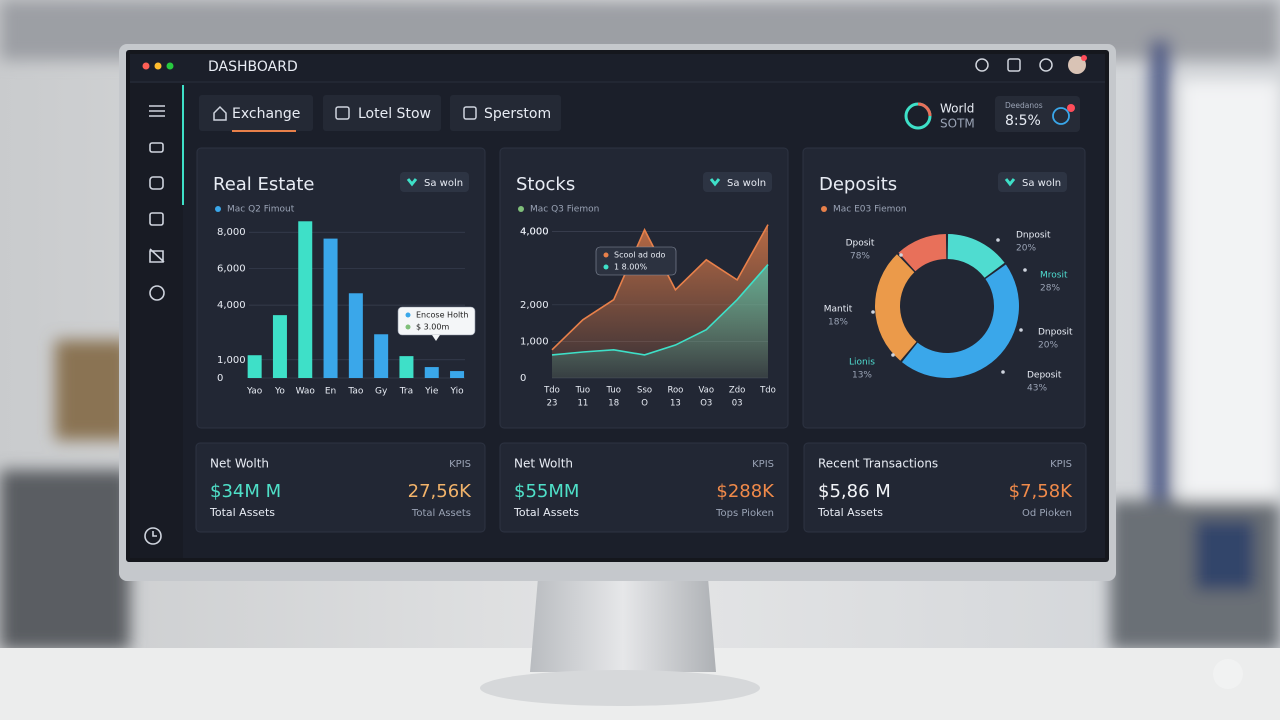  What do you see at coordinates (431, 392) in the screenshot?
I see `x-tick-label: Yie` at bounding box center [431, 392].